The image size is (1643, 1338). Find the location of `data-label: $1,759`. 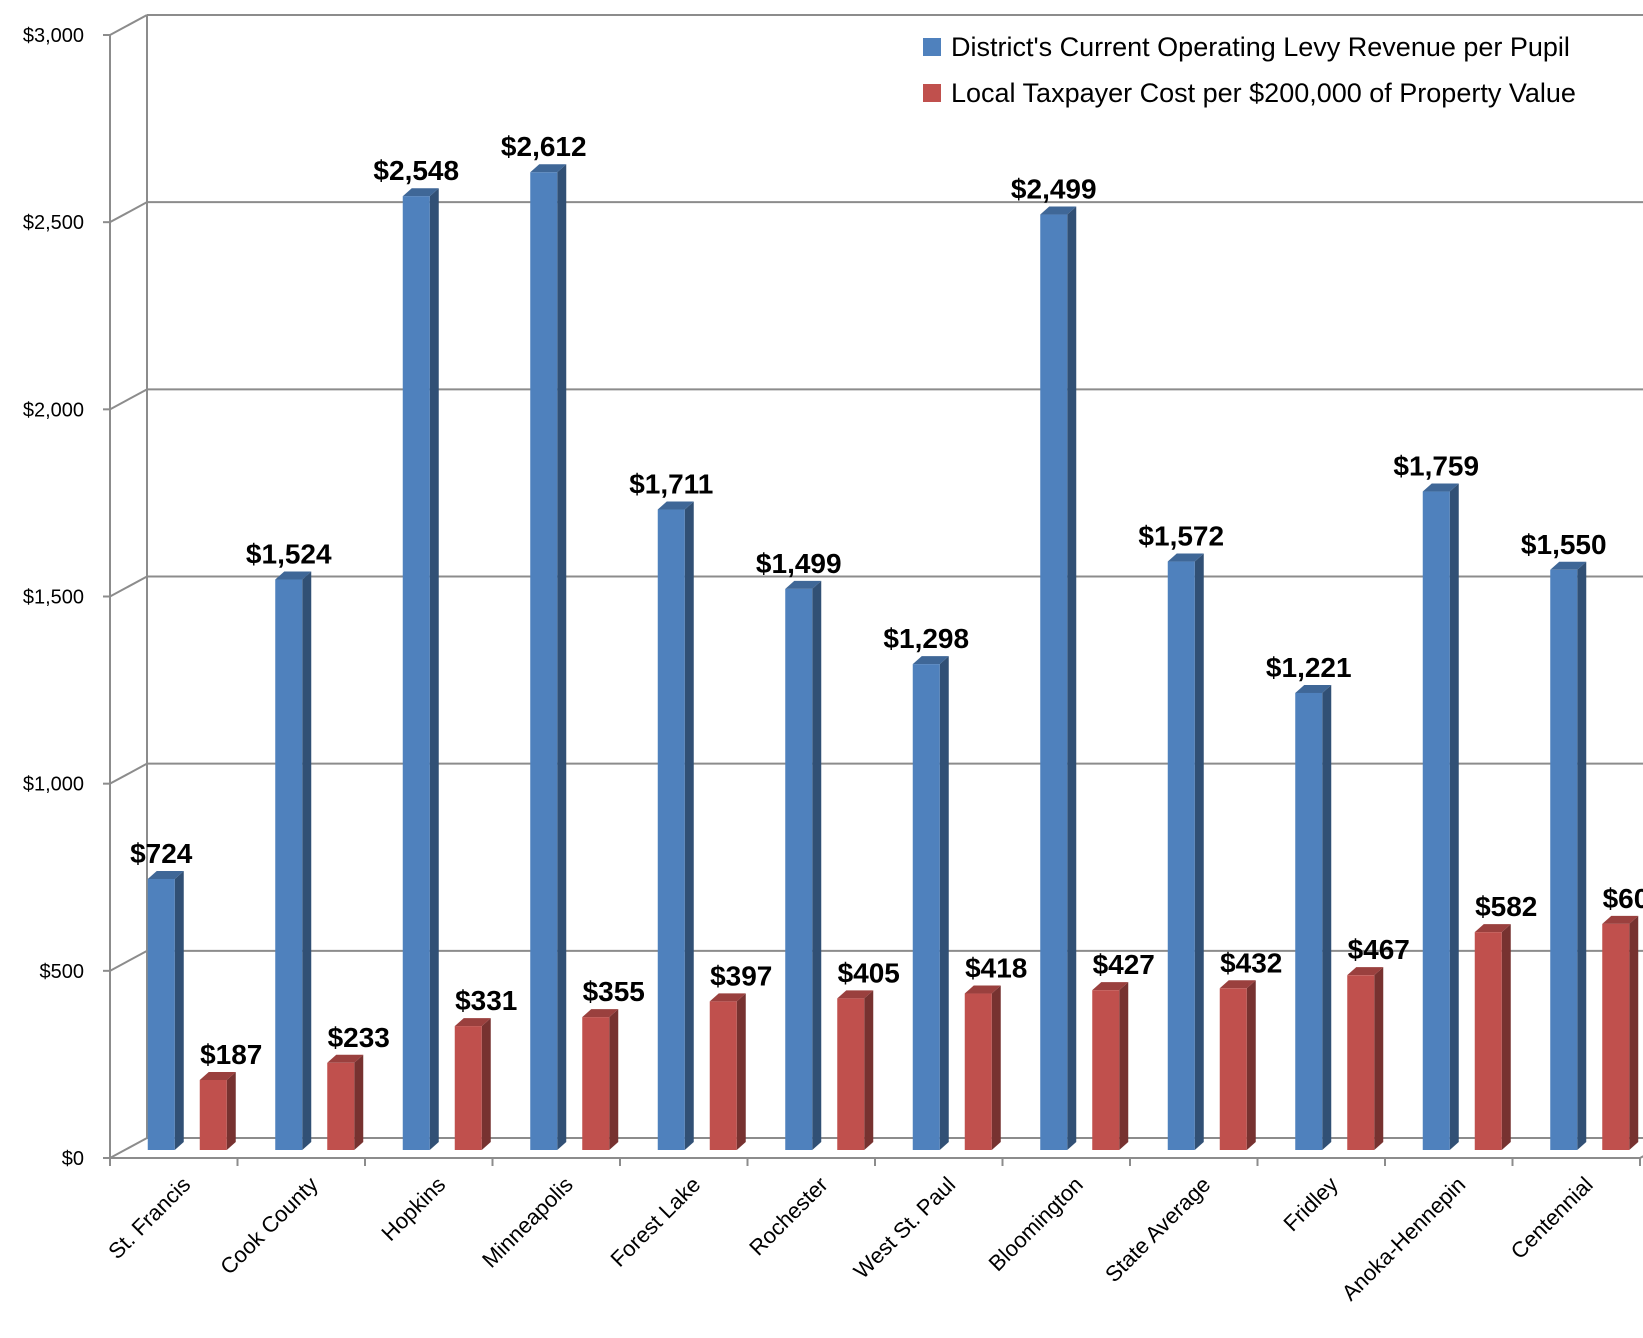

data-label: $1,759 is located at coordinates (1436, 466).